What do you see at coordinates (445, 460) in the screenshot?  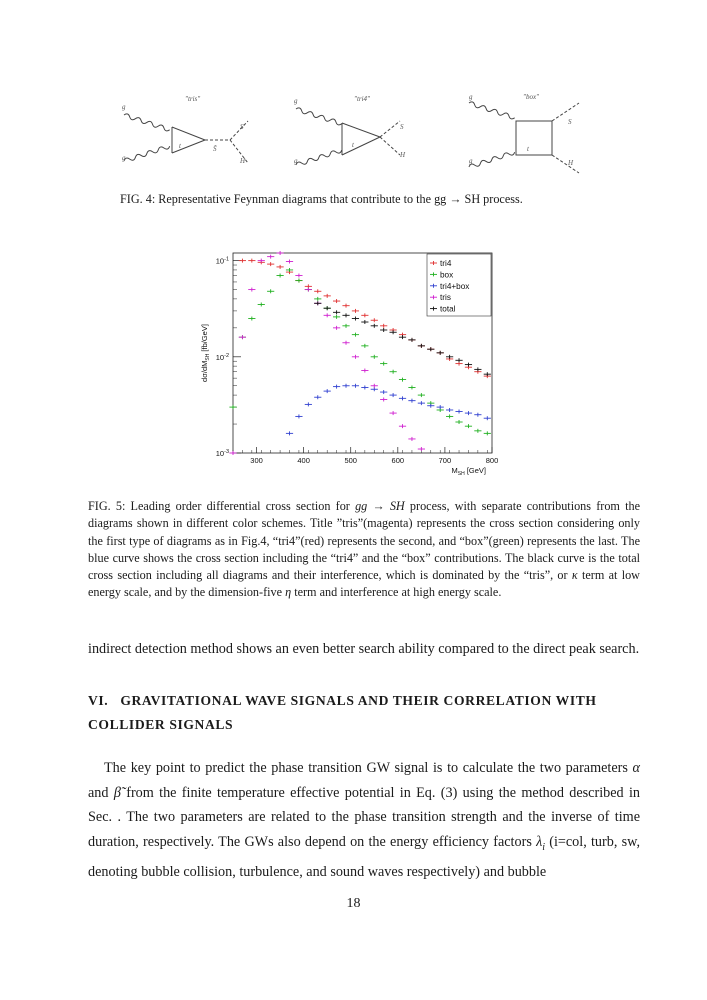 I see `x-tick-label: 700` at bounding box center [445, 460].